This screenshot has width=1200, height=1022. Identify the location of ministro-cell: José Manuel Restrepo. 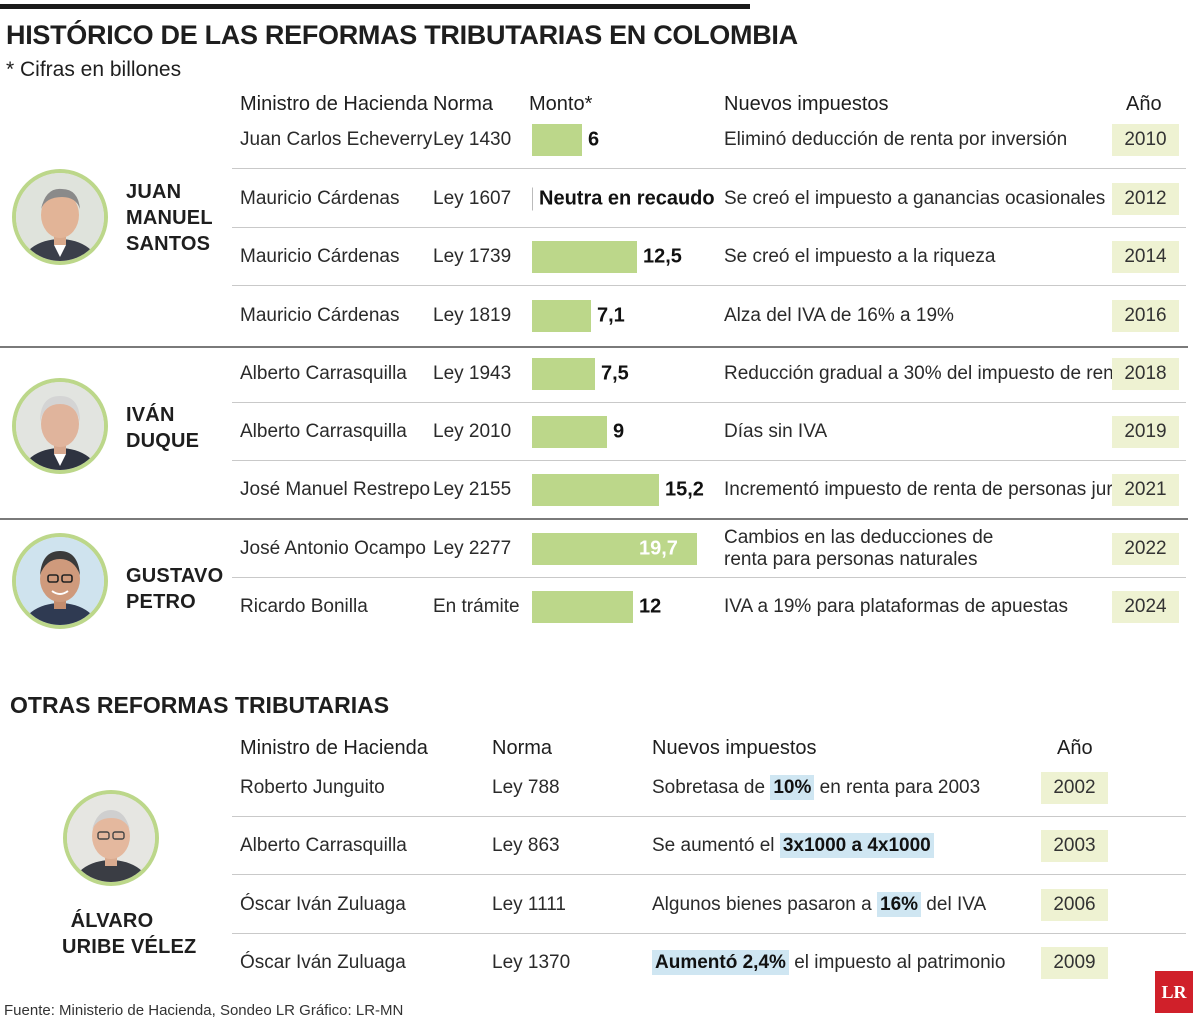
(335, 489).